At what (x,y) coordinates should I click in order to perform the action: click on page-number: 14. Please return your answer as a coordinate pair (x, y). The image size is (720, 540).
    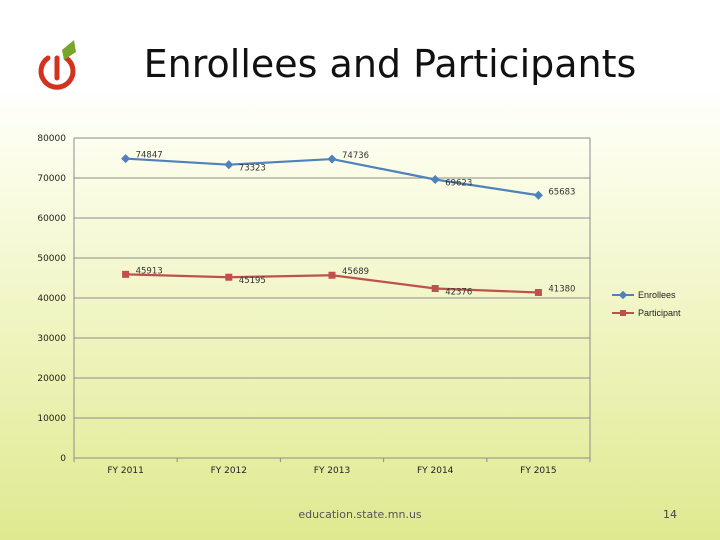
    Looking at the image, I should click on (670, 514).